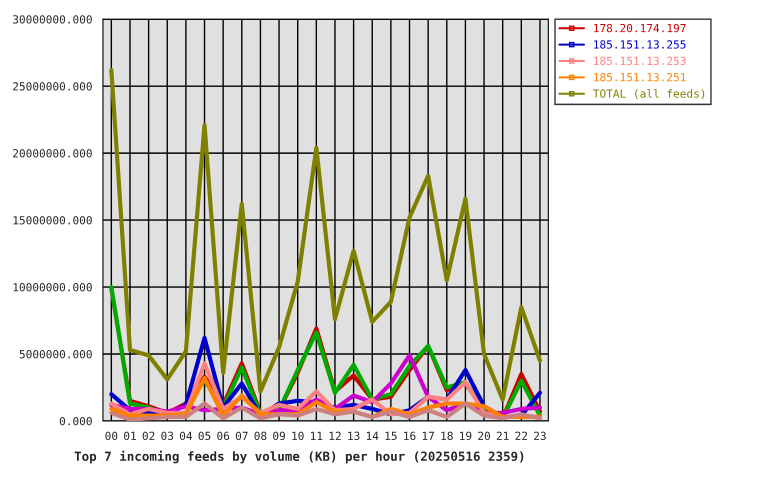  I want to click on y-tick-label: 30000000.000, so click(52, 19).